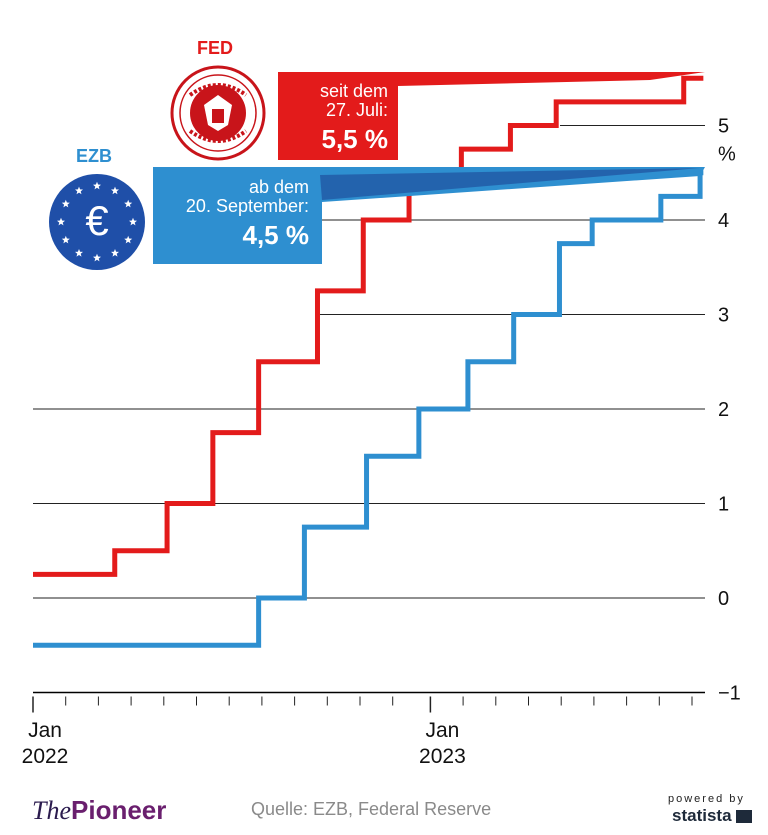 This screenshot has height=835, width=768. Describe the element at coordinates (247, 205) in the screenshot. I see `ezb-callout-line2: 20. September:` at that location.